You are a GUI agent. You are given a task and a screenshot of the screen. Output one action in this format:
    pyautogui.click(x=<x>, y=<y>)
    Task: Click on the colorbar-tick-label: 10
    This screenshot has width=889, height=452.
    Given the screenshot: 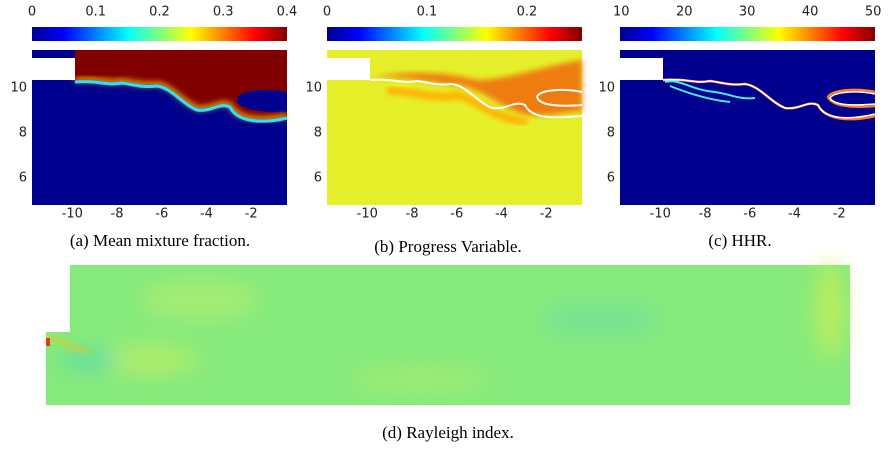 What is the action you would take?
    pyautogui.click(x=621, y=12)
    